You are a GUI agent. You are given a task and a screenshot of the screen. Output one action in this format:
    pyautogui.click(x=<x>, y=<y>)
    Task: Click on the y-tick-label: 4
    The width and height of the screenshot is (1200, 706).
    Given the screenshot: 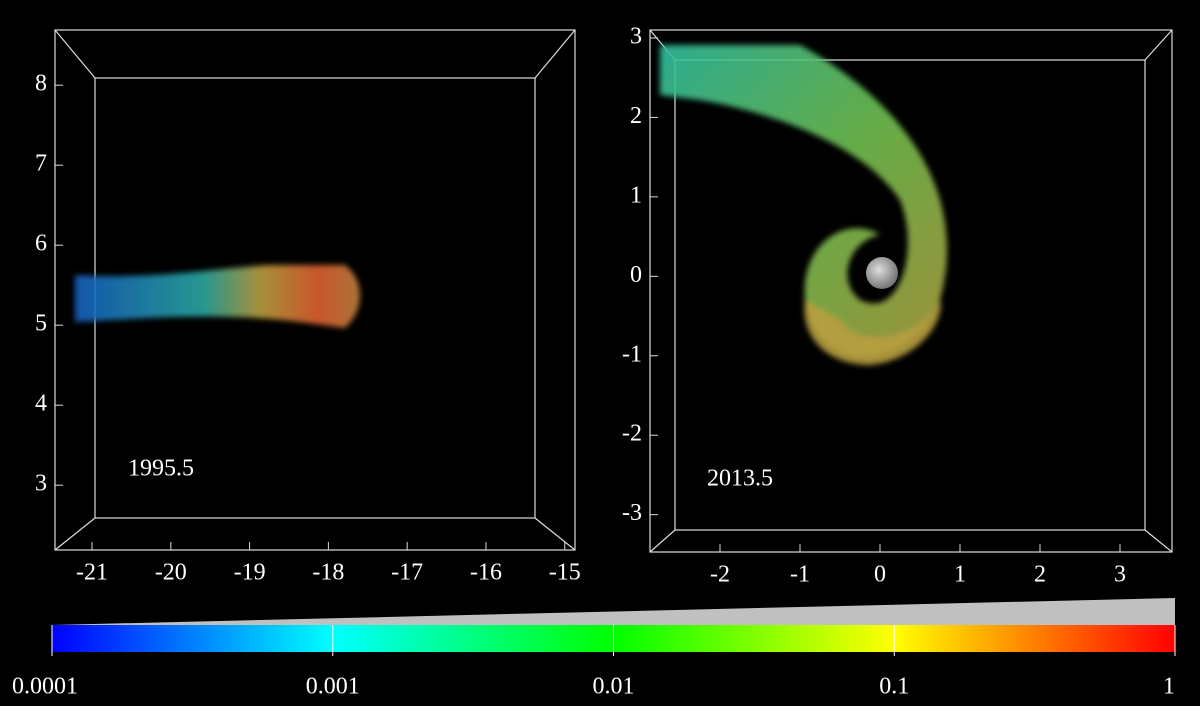 What is the action you would take?
    pyautogui.click(x=41, y=404)
    